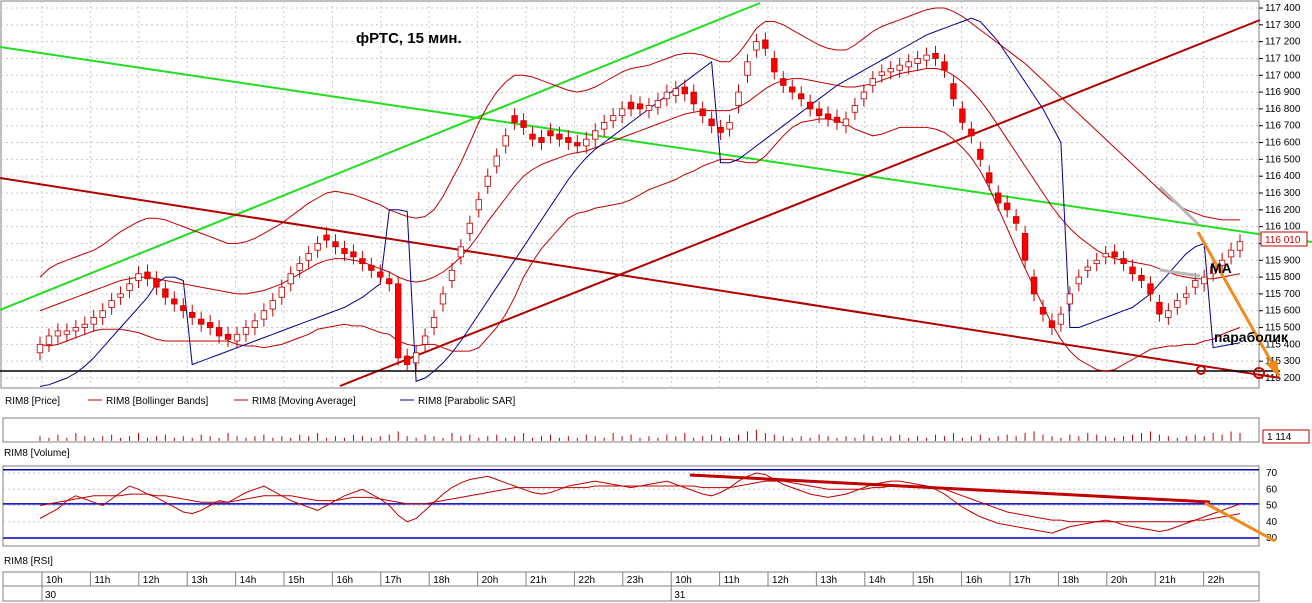 The image size is (1312, 603). Describe the element at coordinates (1283, 58) in the screenshot. I see `price-tick-label: 117 100` at that location.